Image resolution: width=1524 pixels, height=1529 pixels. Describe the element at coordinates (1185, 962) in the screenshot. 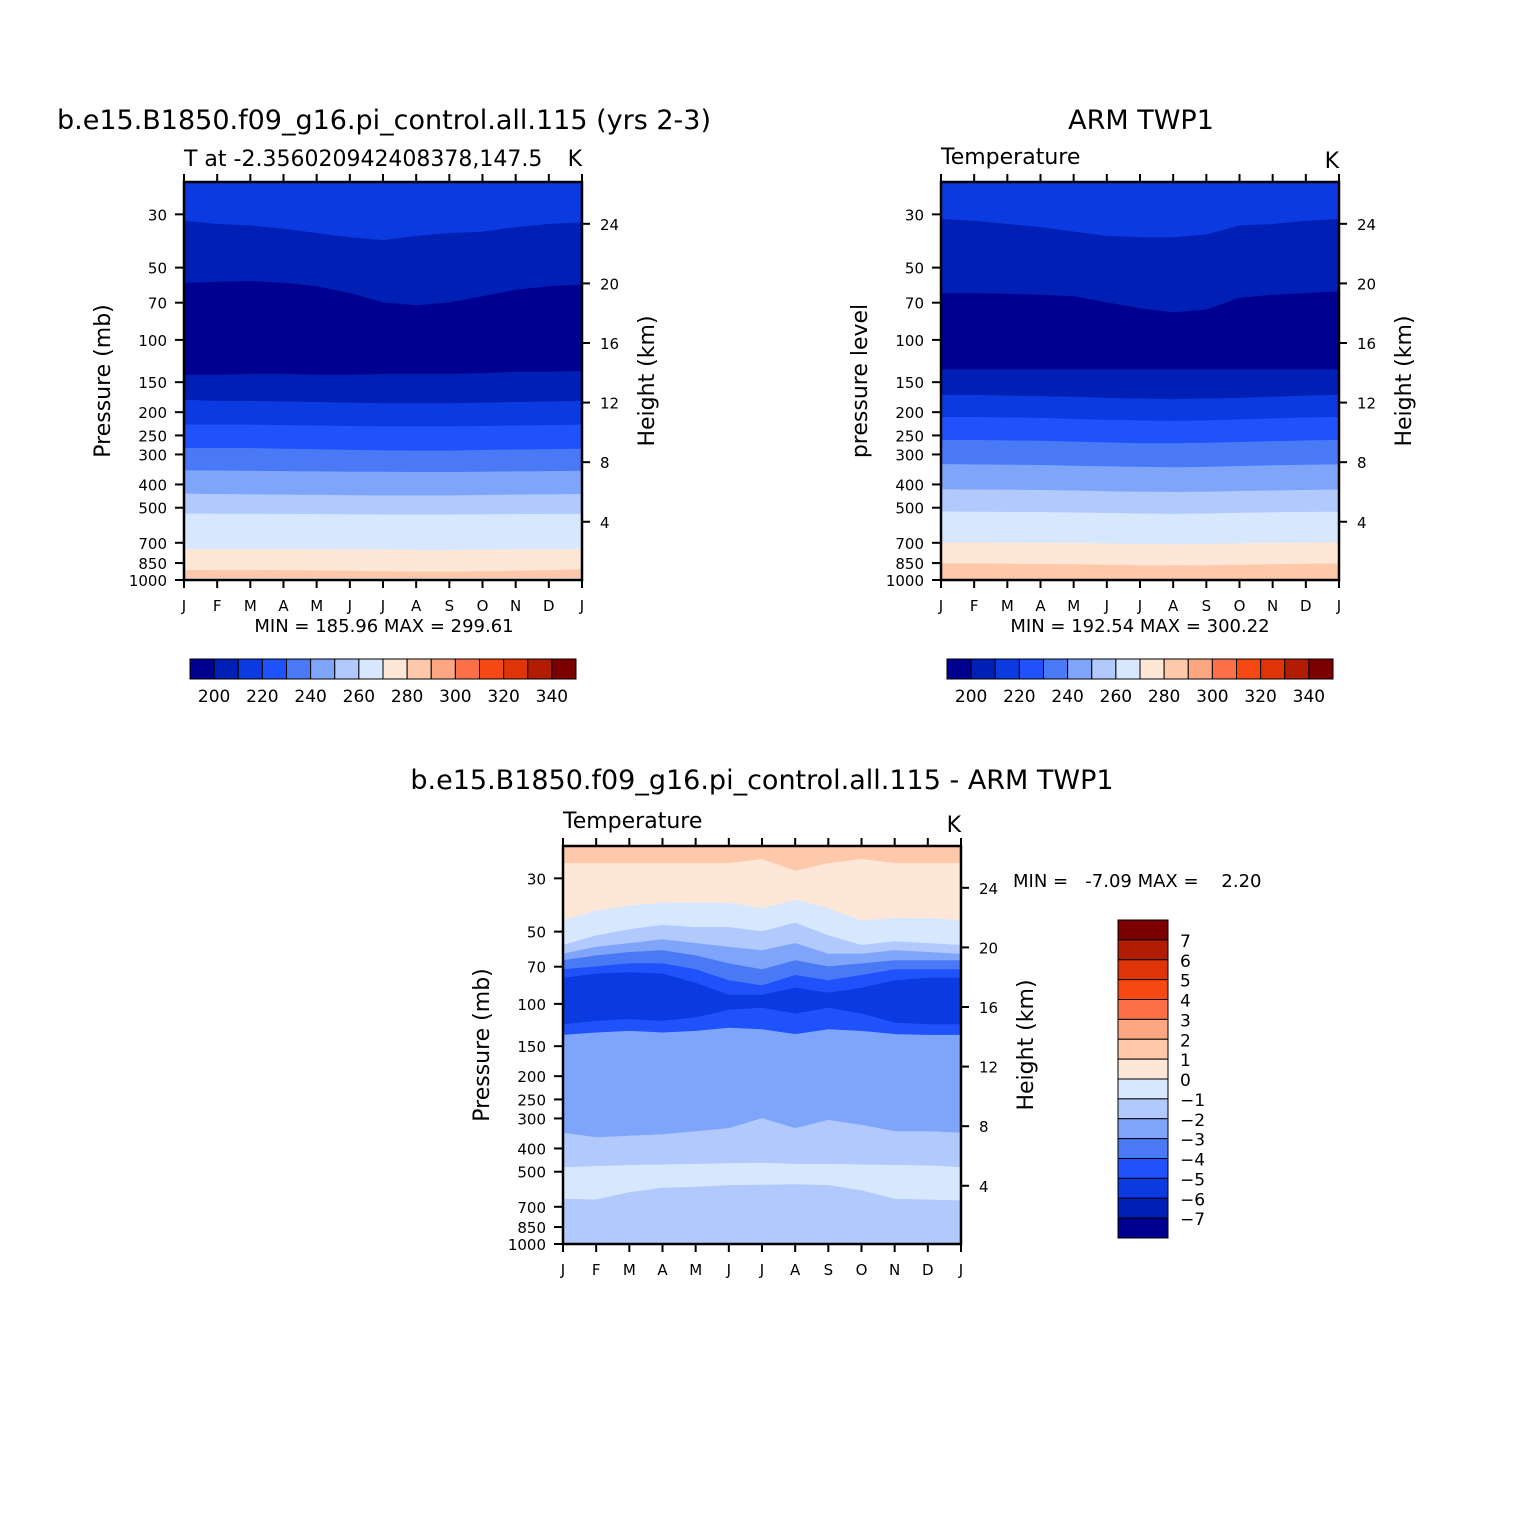

I see `colorbar-label: 6` at that location.